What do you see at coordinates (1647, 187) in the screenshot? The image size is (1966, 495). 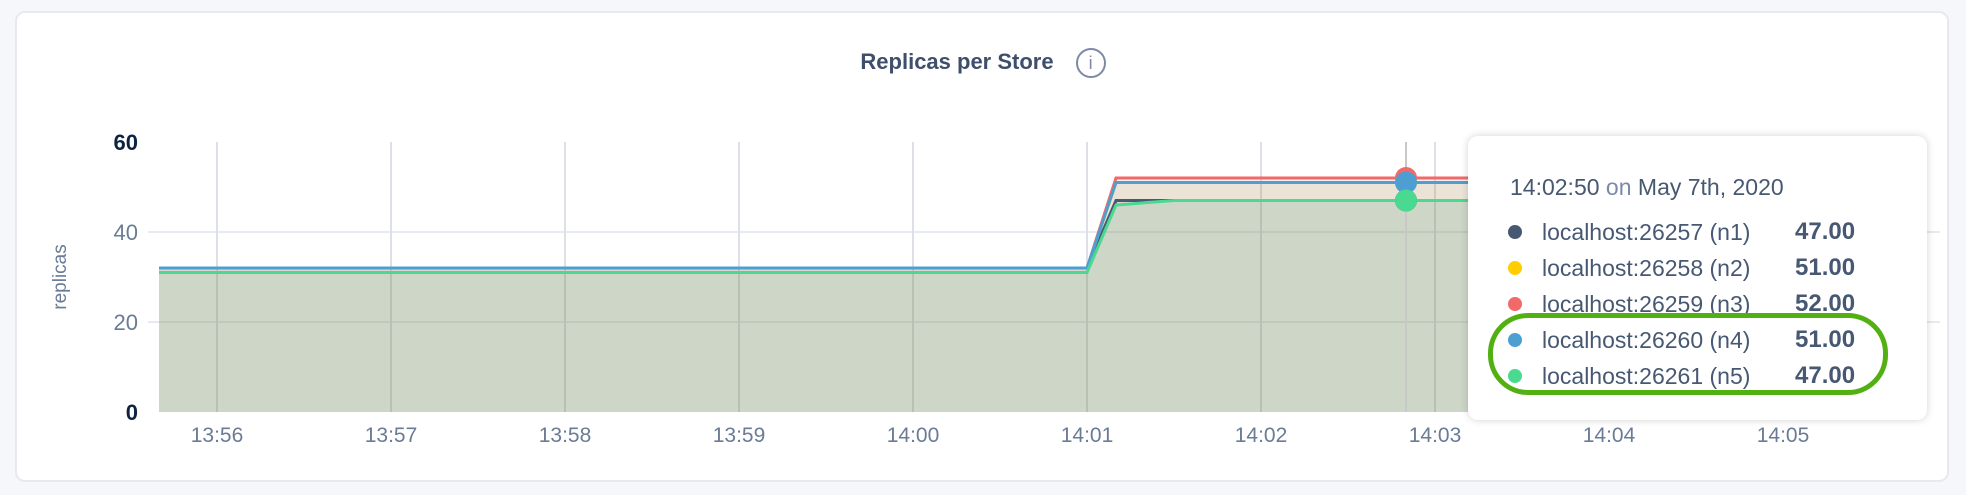 I see `tooltip-timestamp: 14:02:50 on May 7th, 2020` at bounding box center [1647, 187].